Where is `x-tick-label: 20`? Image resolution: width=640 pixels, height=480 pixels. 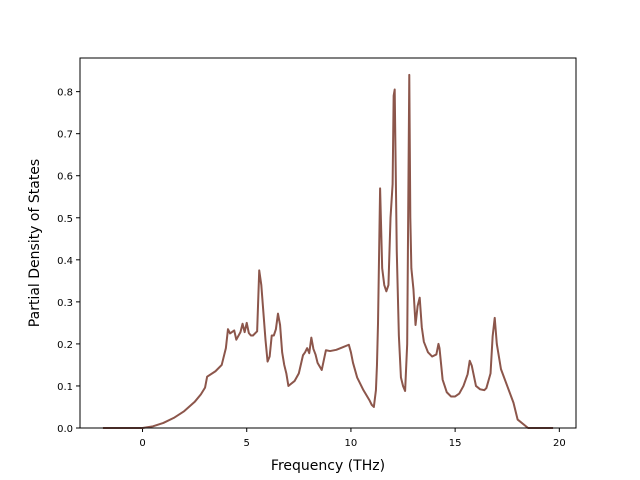
x-tick-label: 20 is located at coordinates (559, 443).